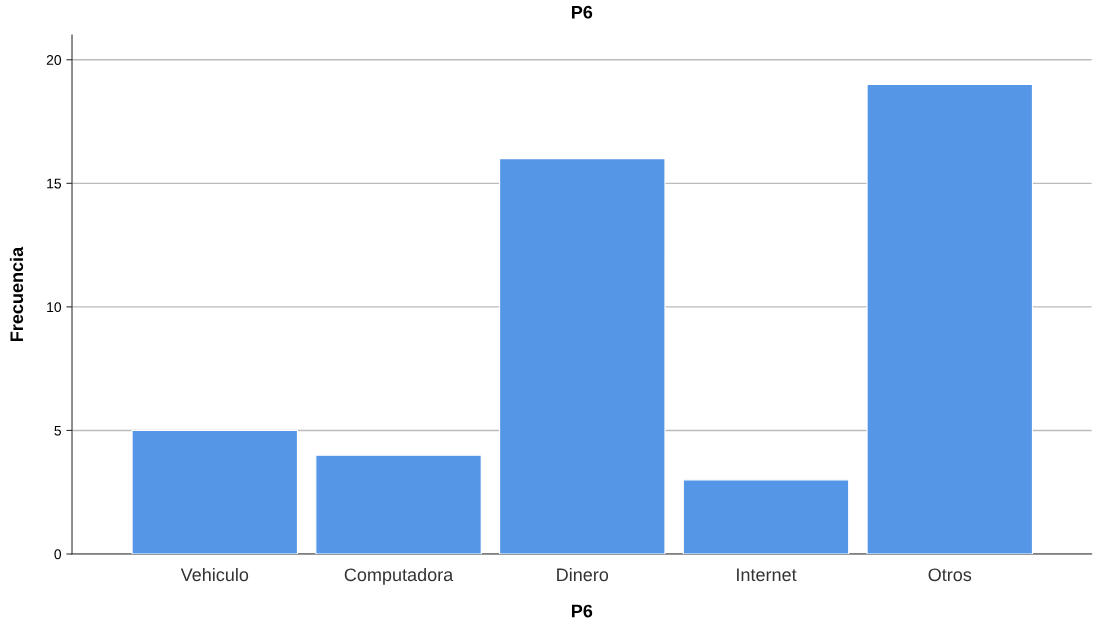  Describe the element at coordinates (54, 183) in the screenshot. I see `y-tick-label: 15` at that location.